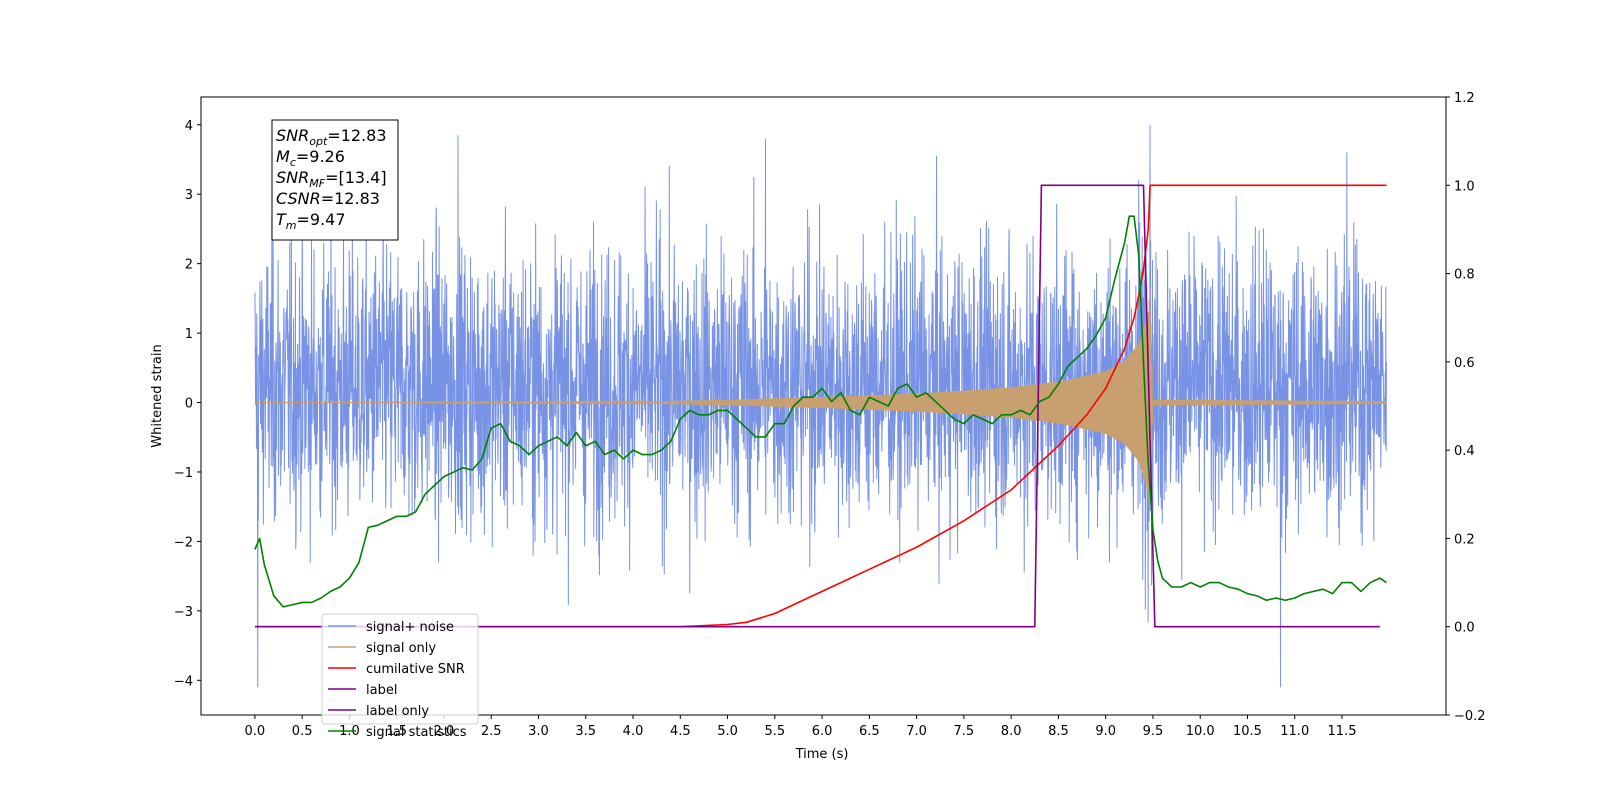 This screenshot has height=800, width=1600. What do you see at coordinates (822, 731) in the screenshot?
I see `x-tick-label: 6.0` at bounding box center [822, 731].